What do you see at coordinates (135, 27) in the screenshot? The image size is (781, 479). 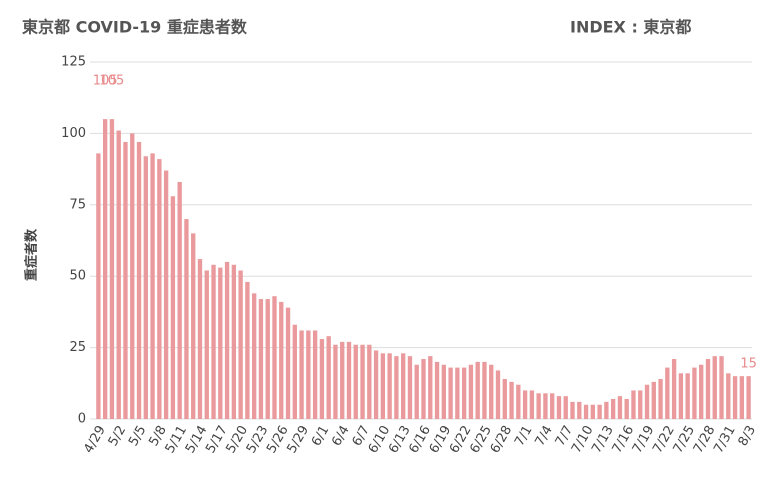 I see `chart-title: 東京都 COVID-19 重症患者数` at bounding box center [135, 27].